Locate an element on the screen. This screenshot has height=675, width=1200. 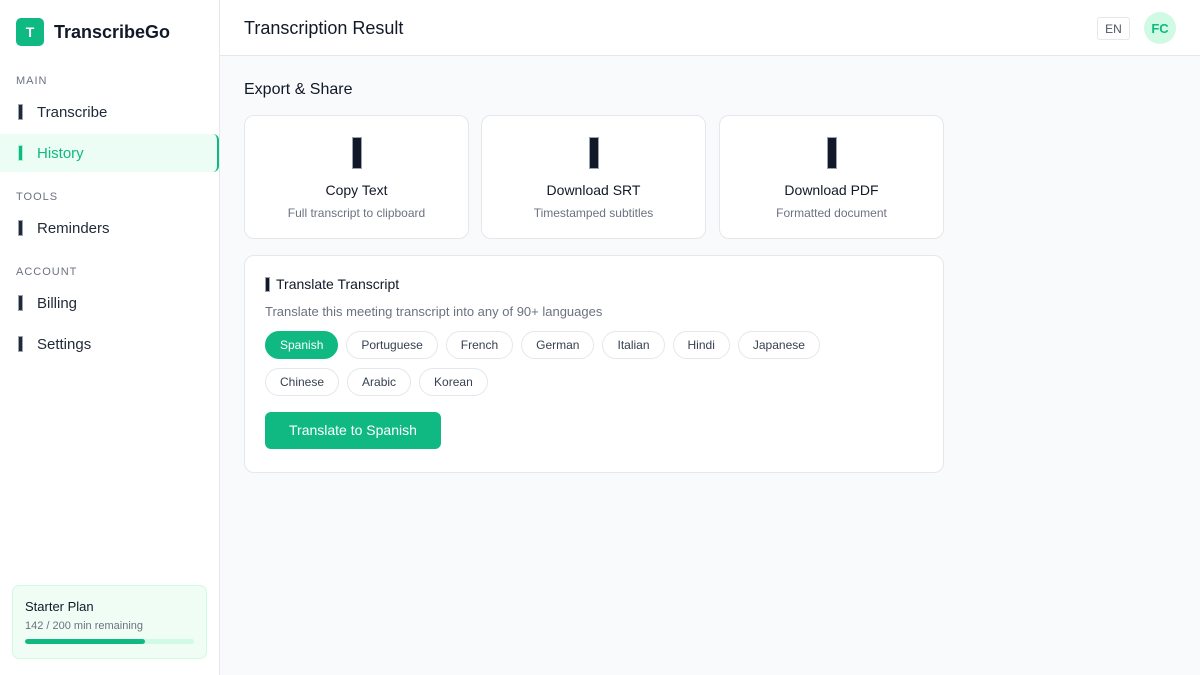
brand: T TranscribeGo is located at coordinates (93, 32).